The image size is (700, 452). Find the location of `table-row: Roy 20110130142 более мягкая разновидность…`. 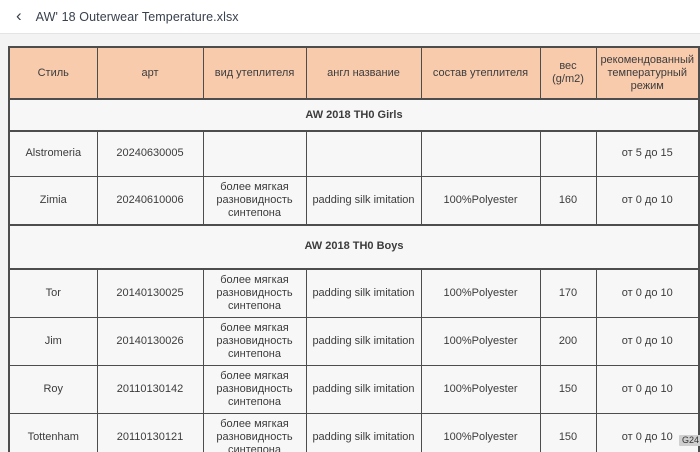

table-row: Roy 20110130142 более мягкая разновидность… is located at coordinates (354, 389).